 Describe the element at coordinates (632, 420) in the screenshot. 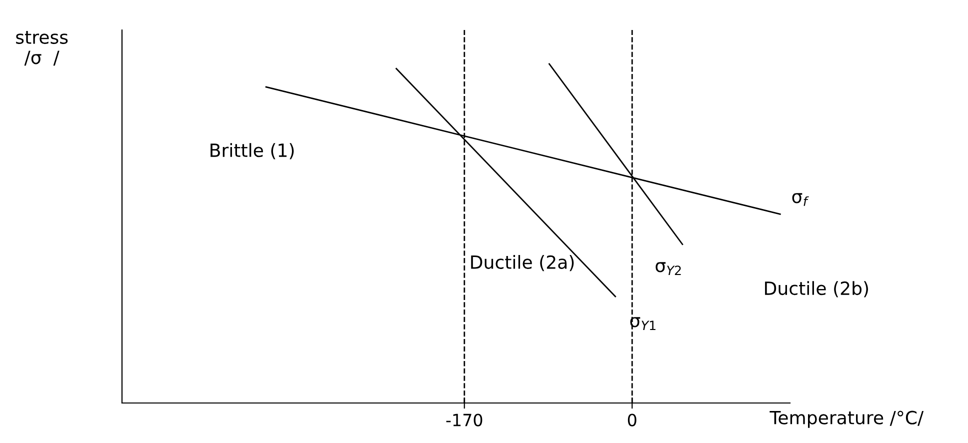

I see `x-tick-label: 0` at that location.